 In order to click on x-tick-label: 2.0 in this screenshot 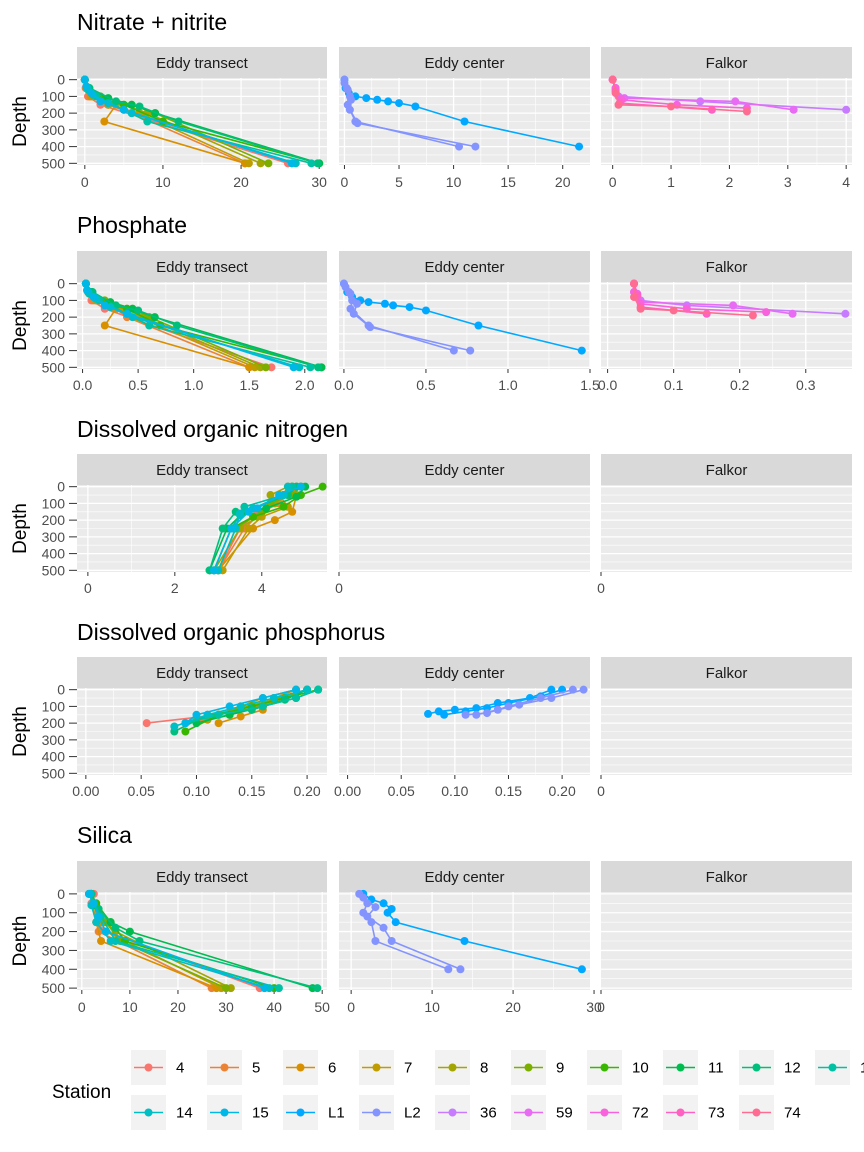, I will do `click(305, 385)`.